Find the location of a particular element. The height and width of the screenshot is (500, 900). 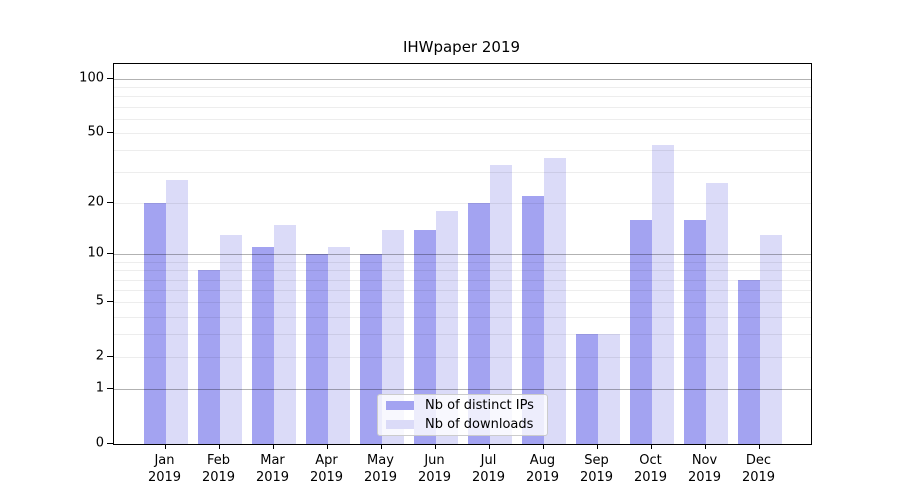

y-tick-label-50: 50 is located at coordinates (95, 132).